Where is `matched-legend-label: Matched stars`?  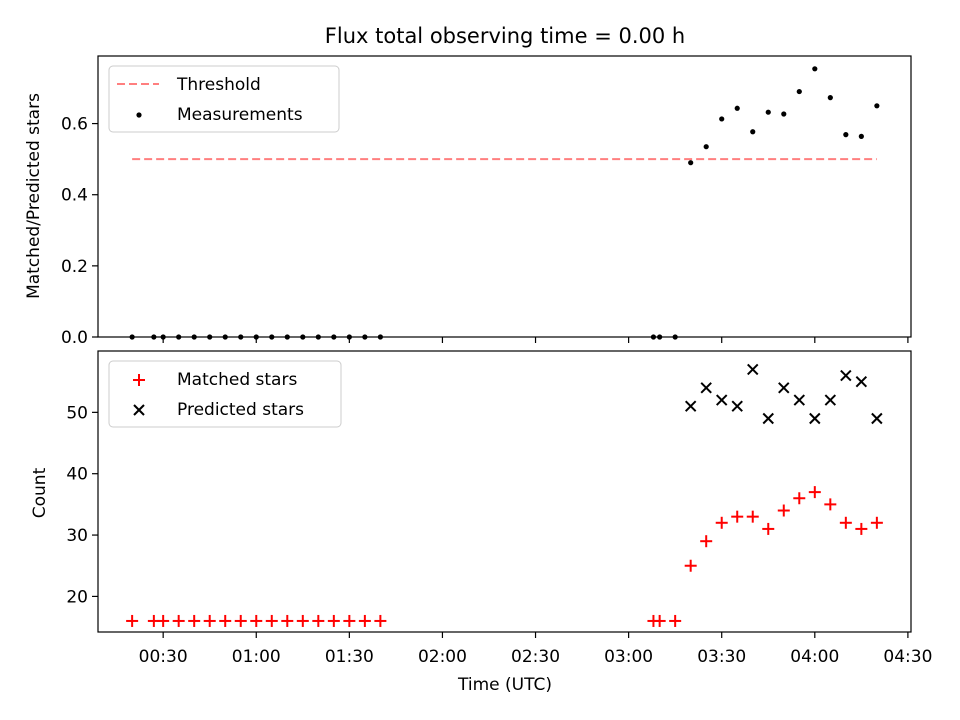 matched-legend-label: Matched stars is located at coordinates (237, 380).